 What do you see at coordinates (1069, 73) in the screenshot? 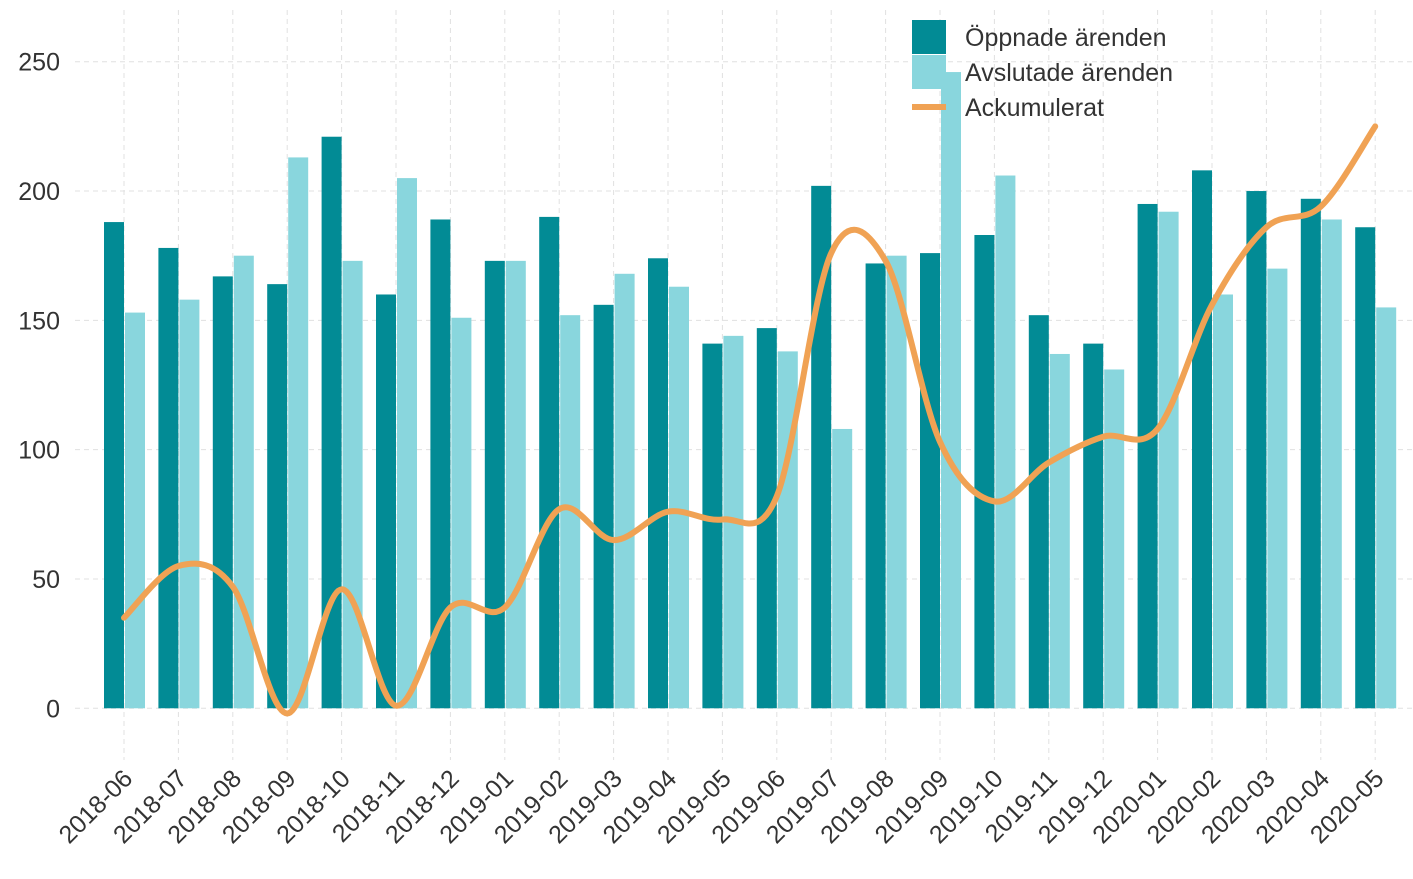
I see `legend-label: Avslutade ärenden` at bounding box center [1069, 73].